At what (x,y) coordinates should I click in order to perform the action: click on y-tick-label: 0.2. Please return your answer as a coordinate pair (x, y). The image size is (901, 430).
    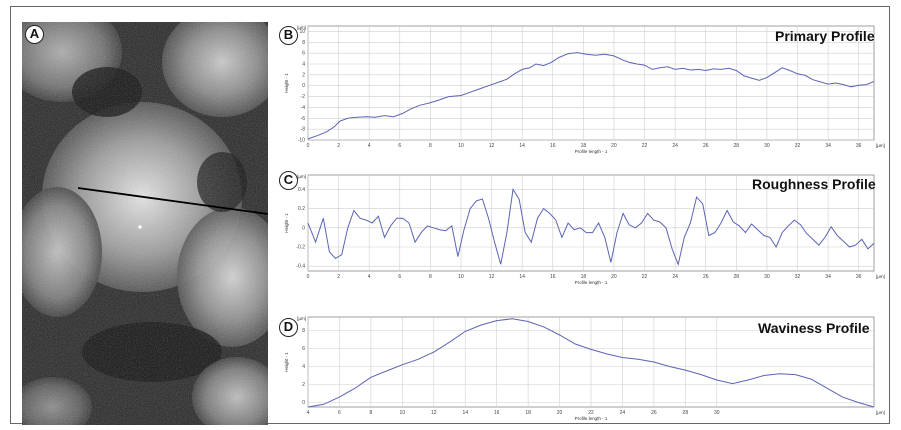
    Looking at the image, I should click on (301, 209).